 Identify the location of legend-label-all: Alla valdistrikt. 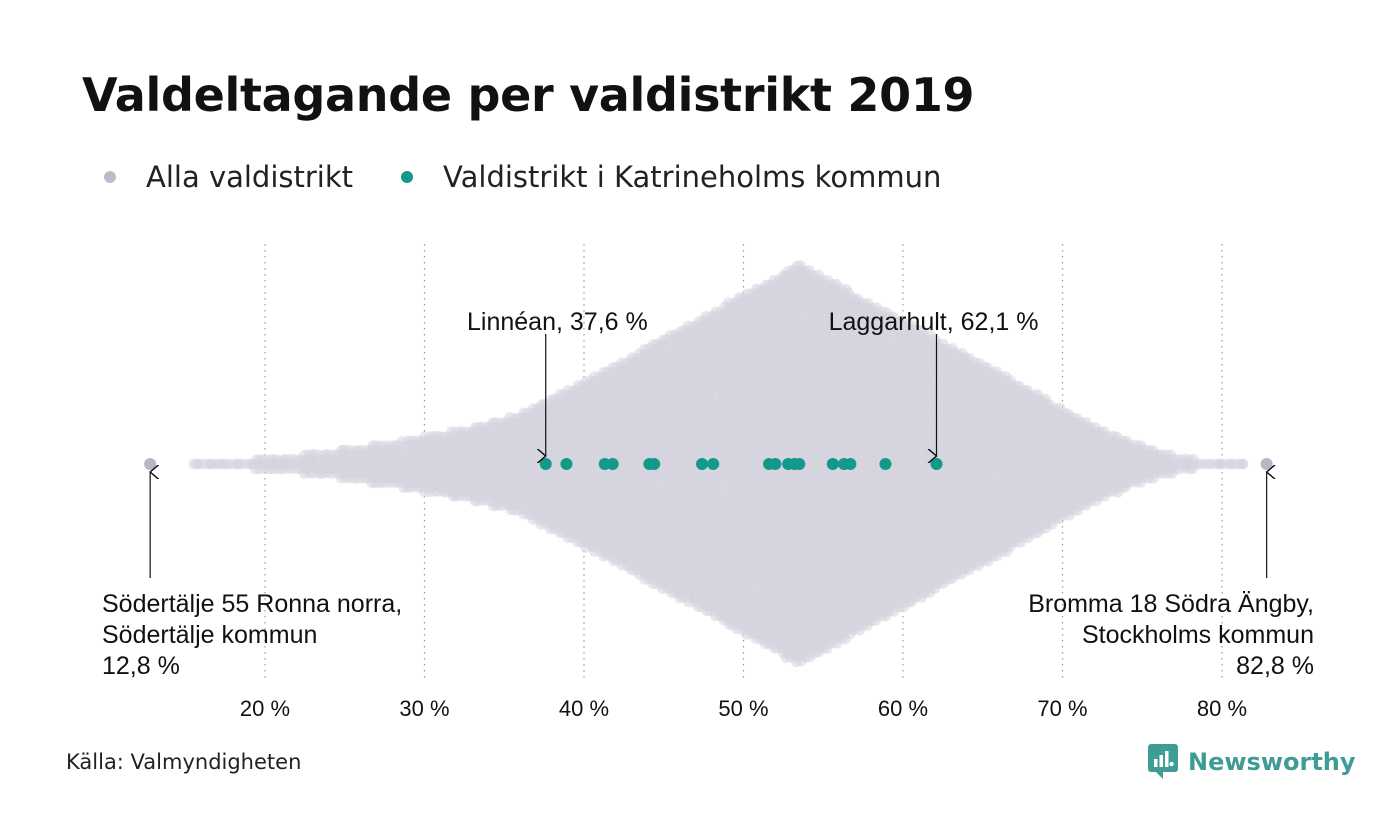
(250, 177).